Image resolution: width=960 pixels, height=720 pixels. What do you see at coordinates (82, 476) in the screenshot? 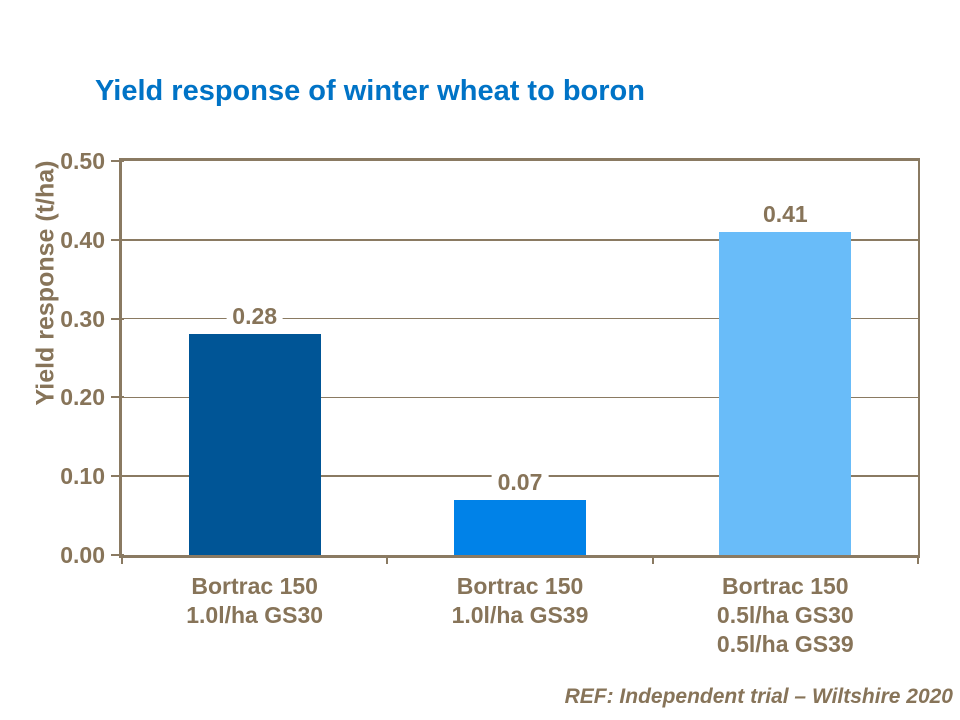
I see `y-tick-label: 0.10` at bounding box center [82, 476].